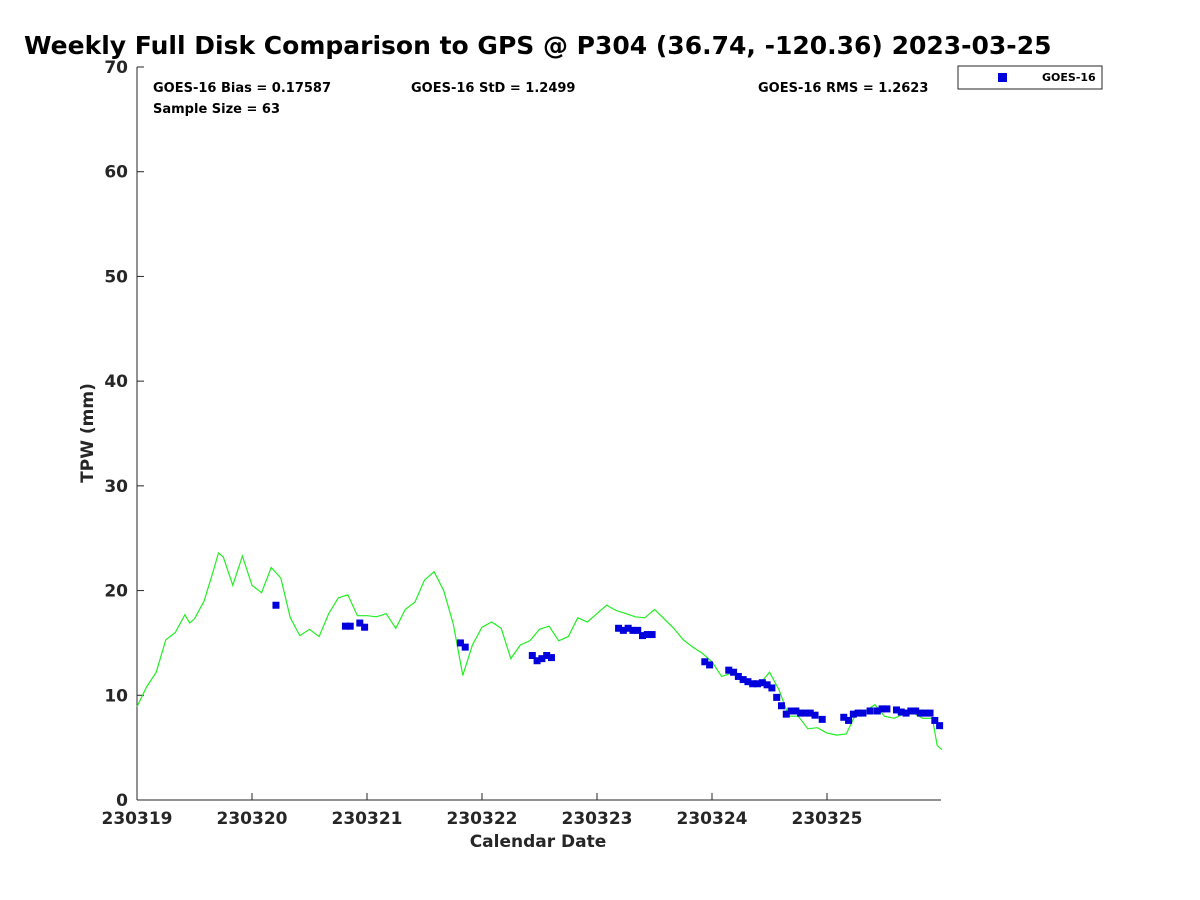  I want to click on legend-label: GOES-16, so click(1069, 77).